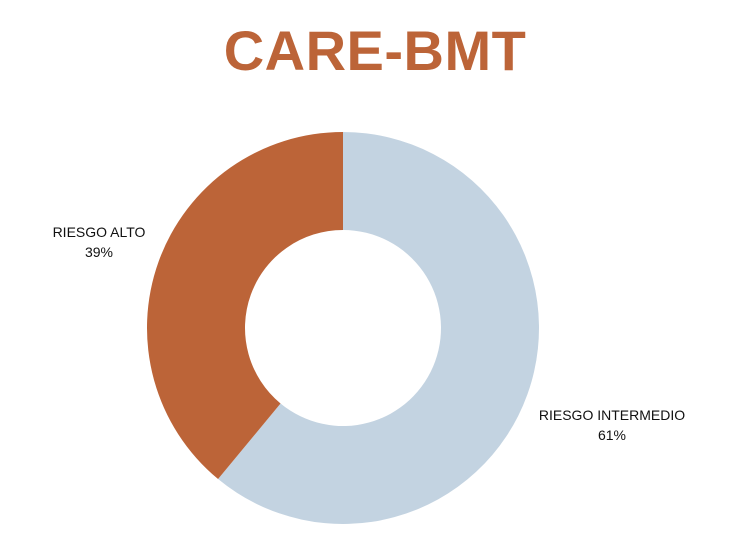  I want to click on slice-value-label: 39%, so click(99, 252).